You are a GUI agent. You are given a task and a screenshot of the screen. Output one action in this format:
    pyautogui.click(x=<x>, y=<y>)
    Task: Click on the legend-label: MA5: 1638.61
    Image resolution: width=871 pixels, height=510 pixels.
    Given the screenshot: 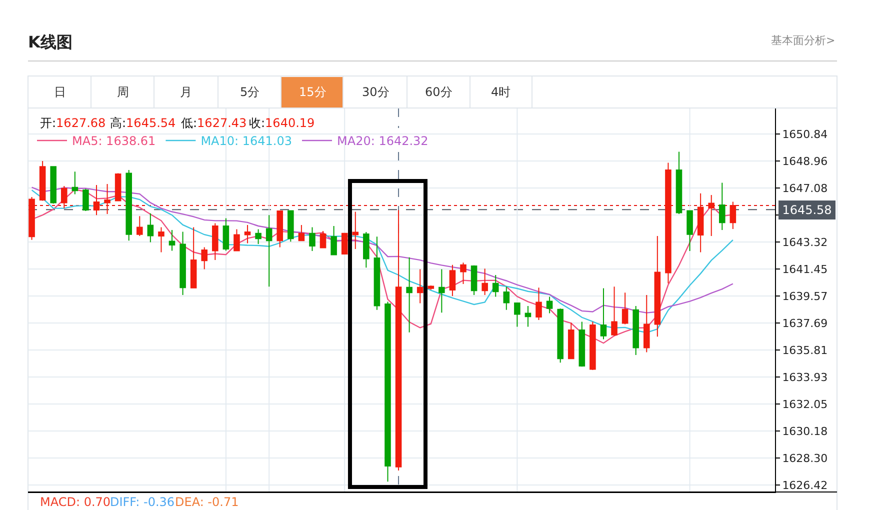 What is the action you would take?
    pyautogui.click(x=114, y=141)
    